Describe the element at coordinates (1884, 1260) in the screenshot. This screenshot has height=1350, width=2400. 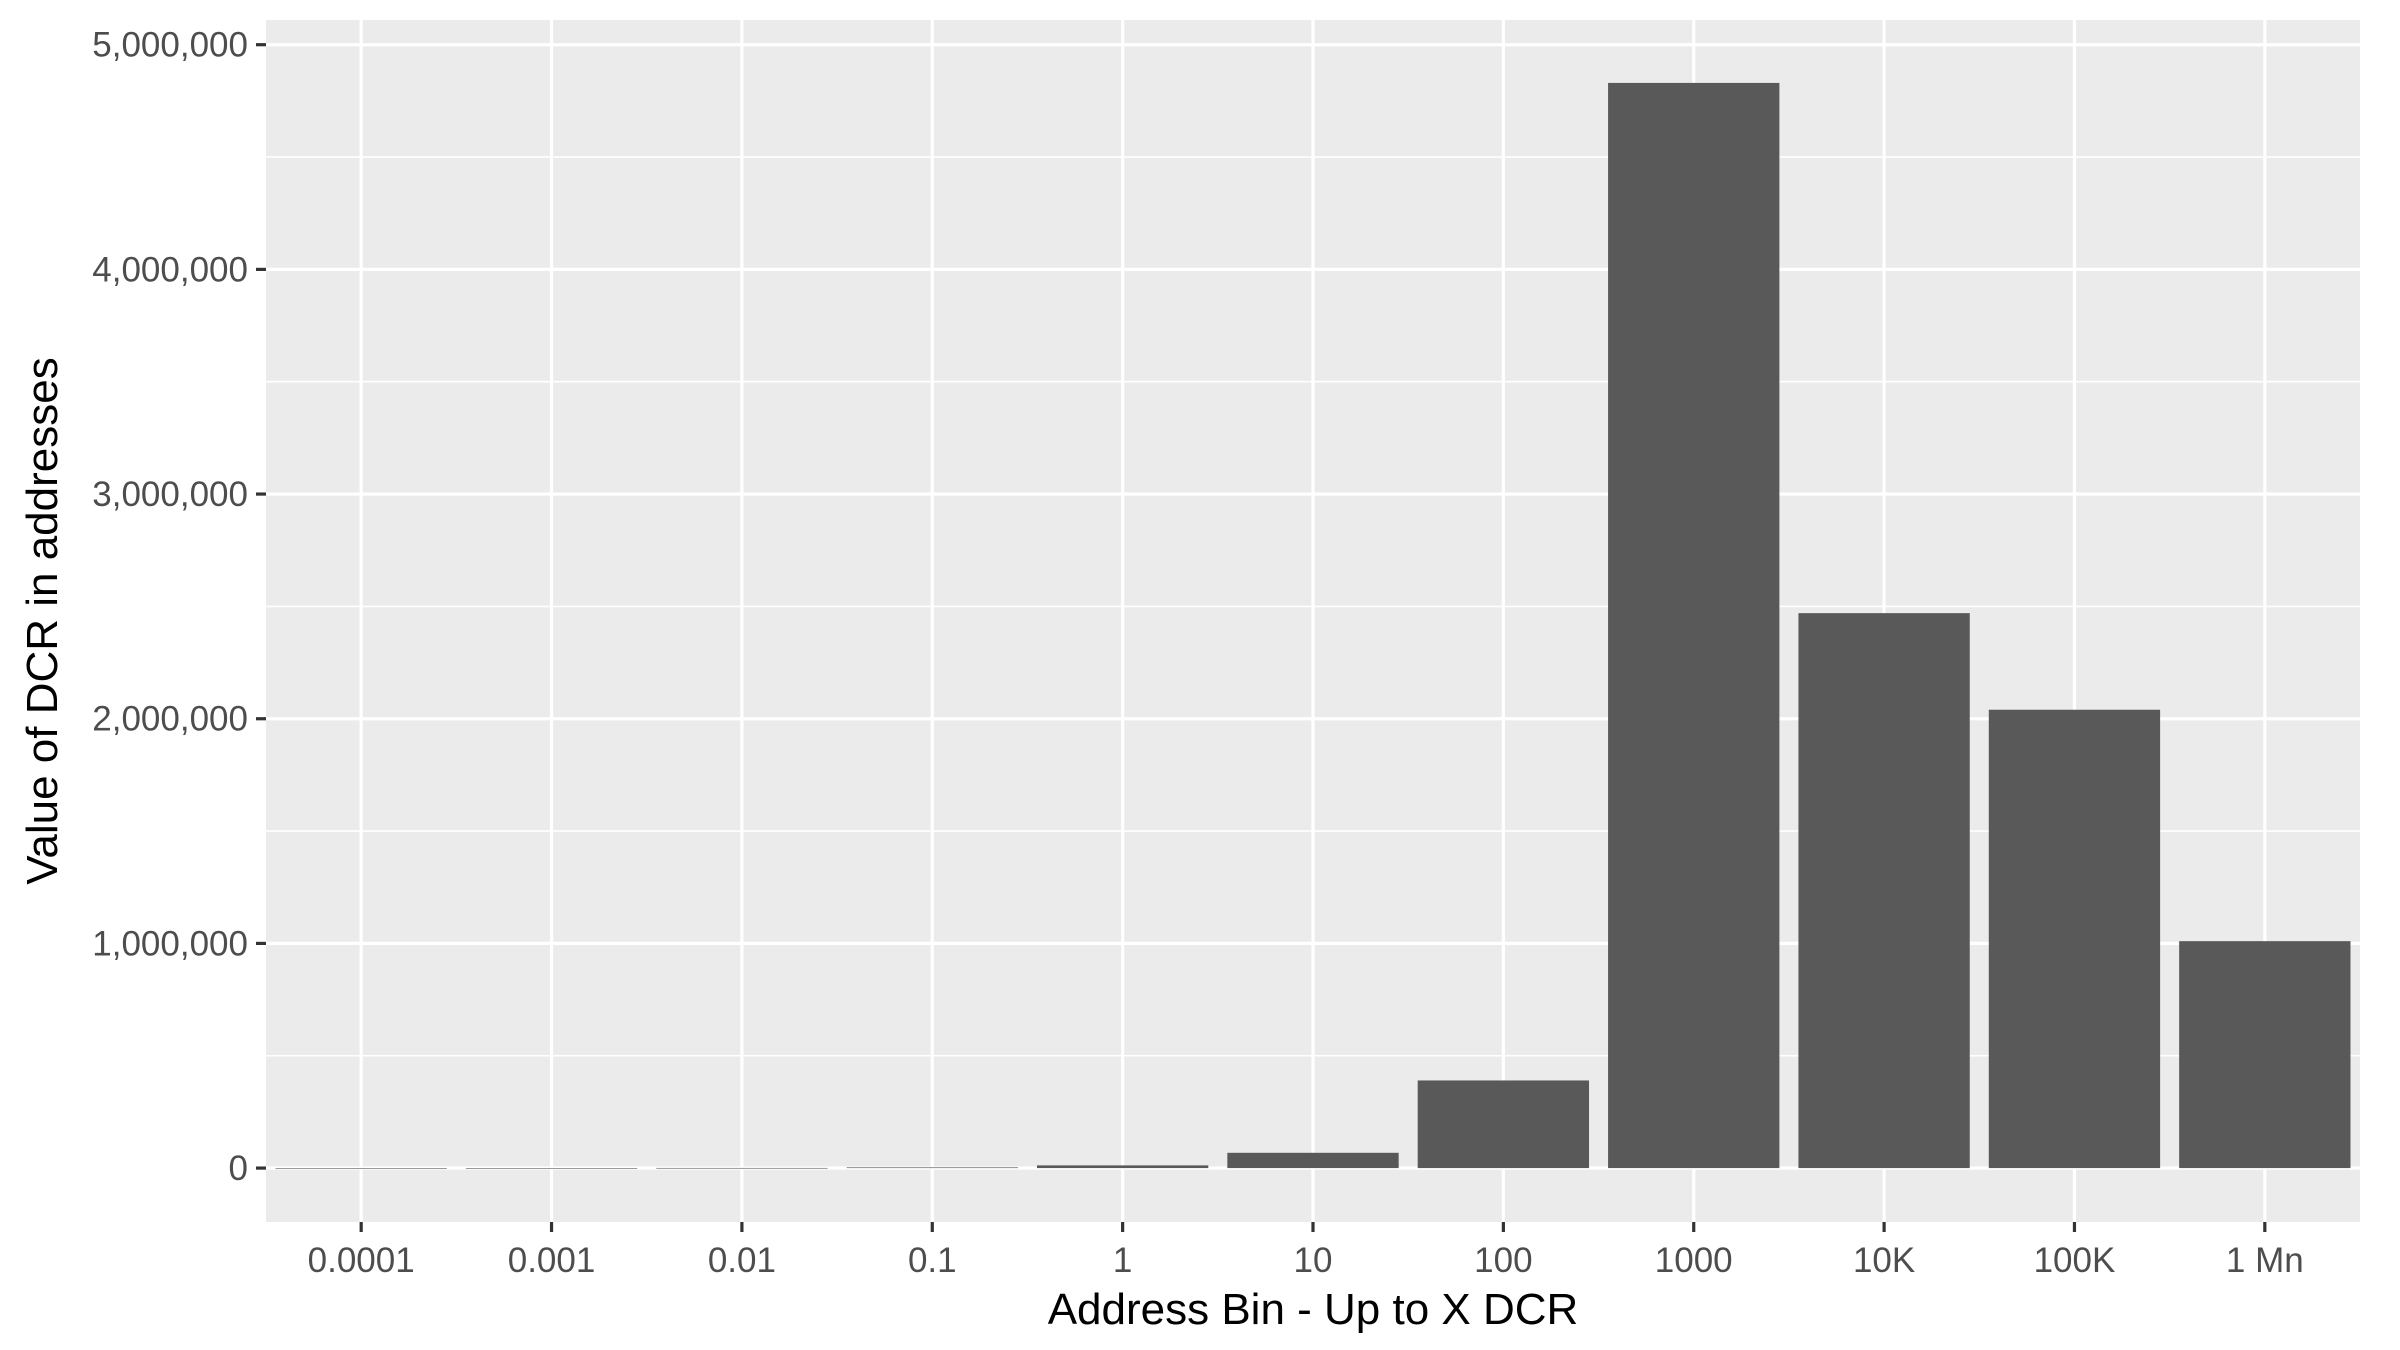
I see `x-tick-label: 10K` at that location.